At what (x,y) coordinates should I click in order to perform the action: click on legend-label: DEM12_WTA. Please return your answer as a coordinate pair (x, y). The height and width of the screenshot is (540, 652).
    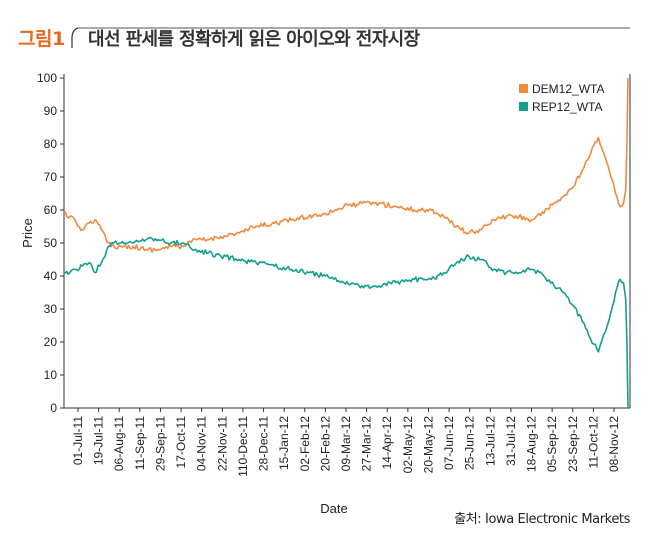
    Looking at the image, I should click on (568, 89).